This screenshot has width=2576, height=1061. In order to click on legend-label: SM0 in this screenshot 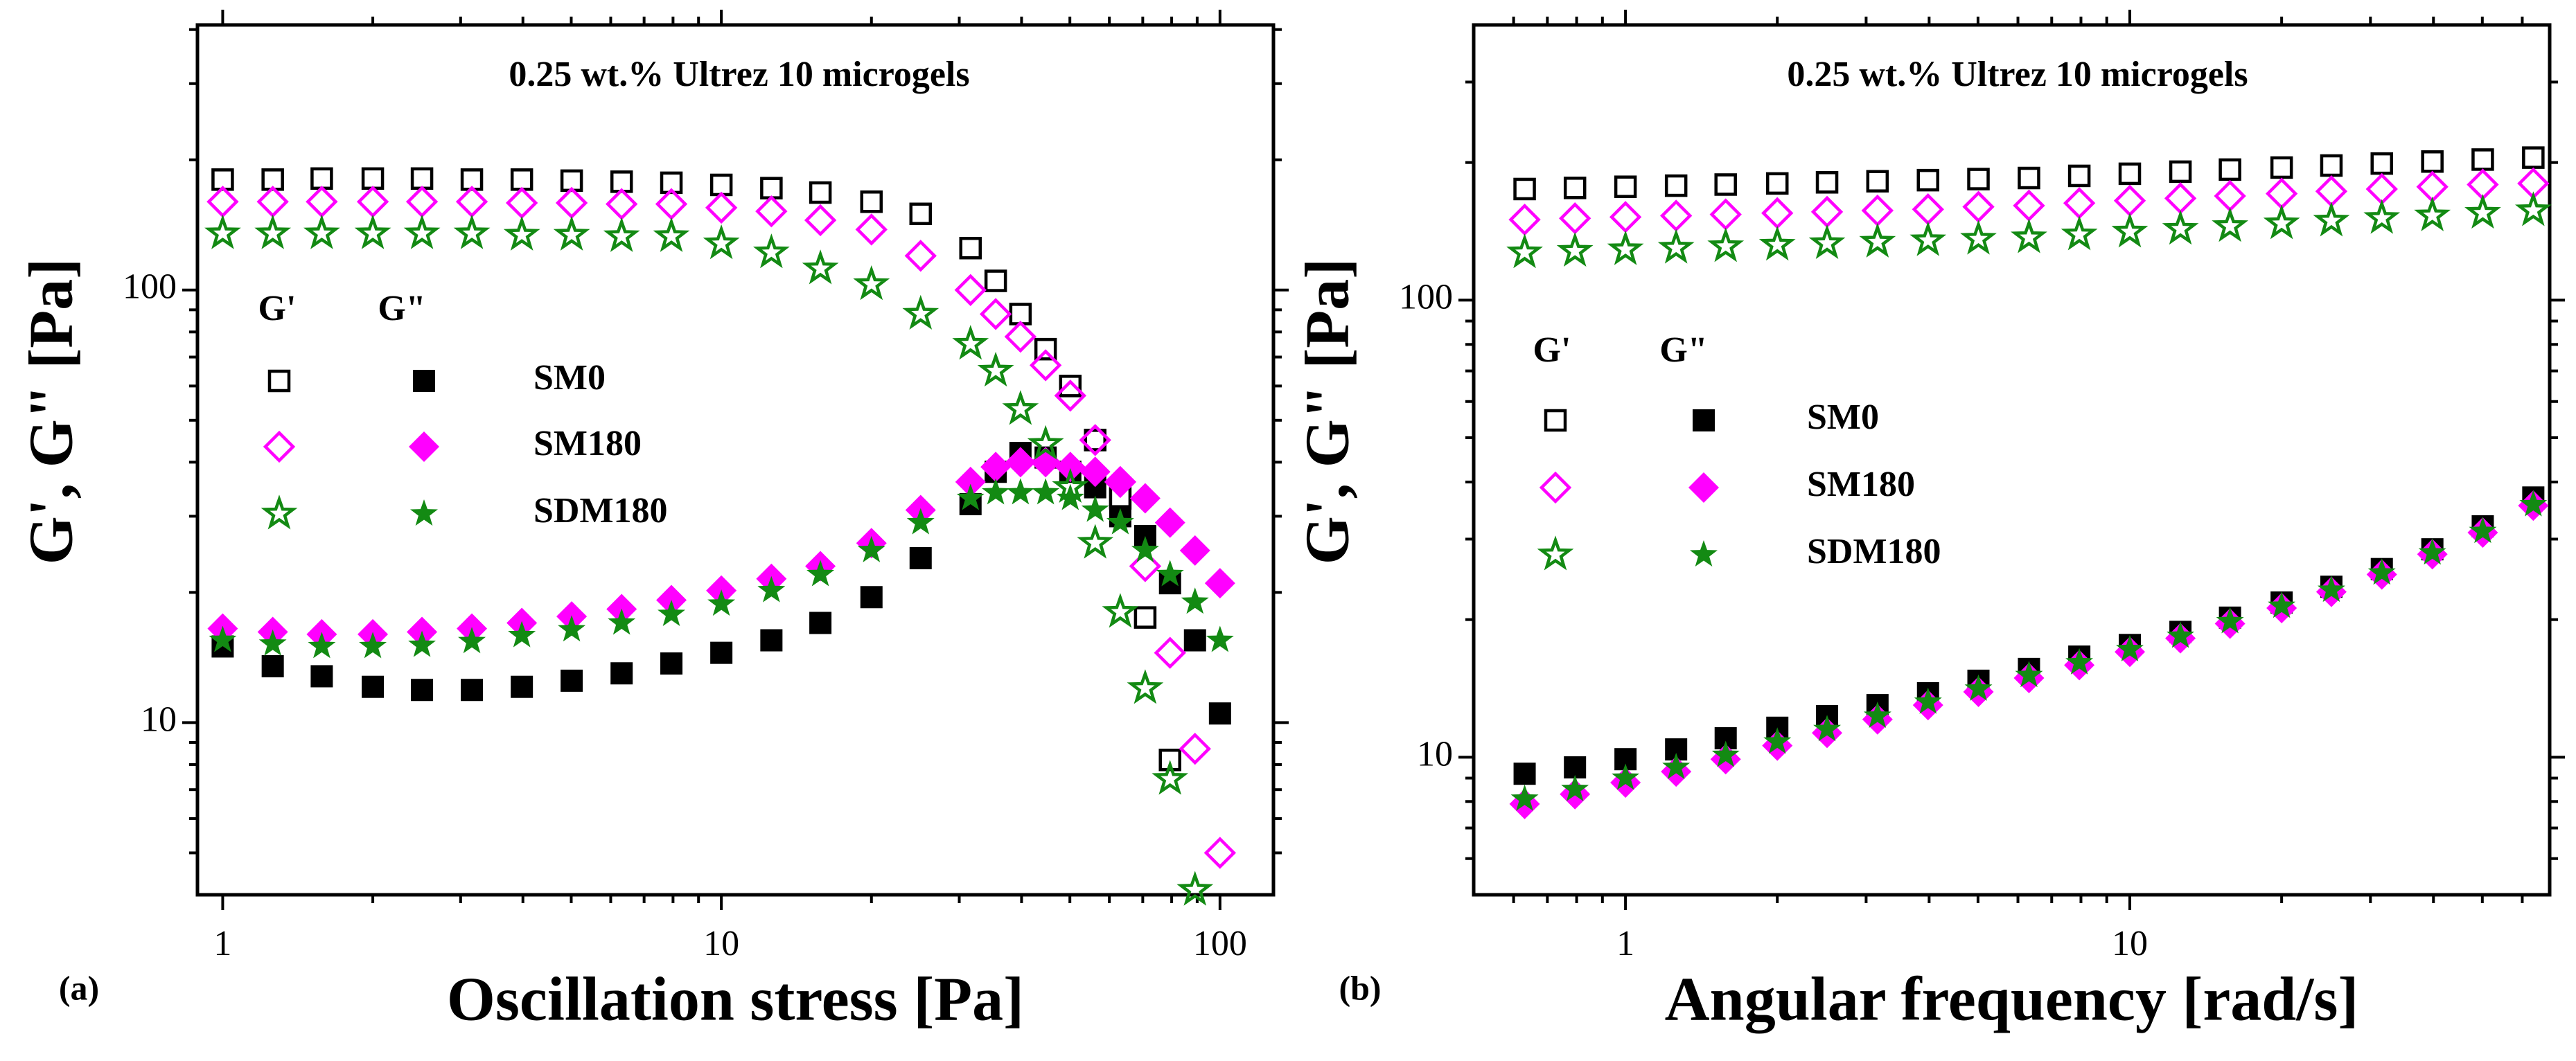, I will do `click(569, 378)`.